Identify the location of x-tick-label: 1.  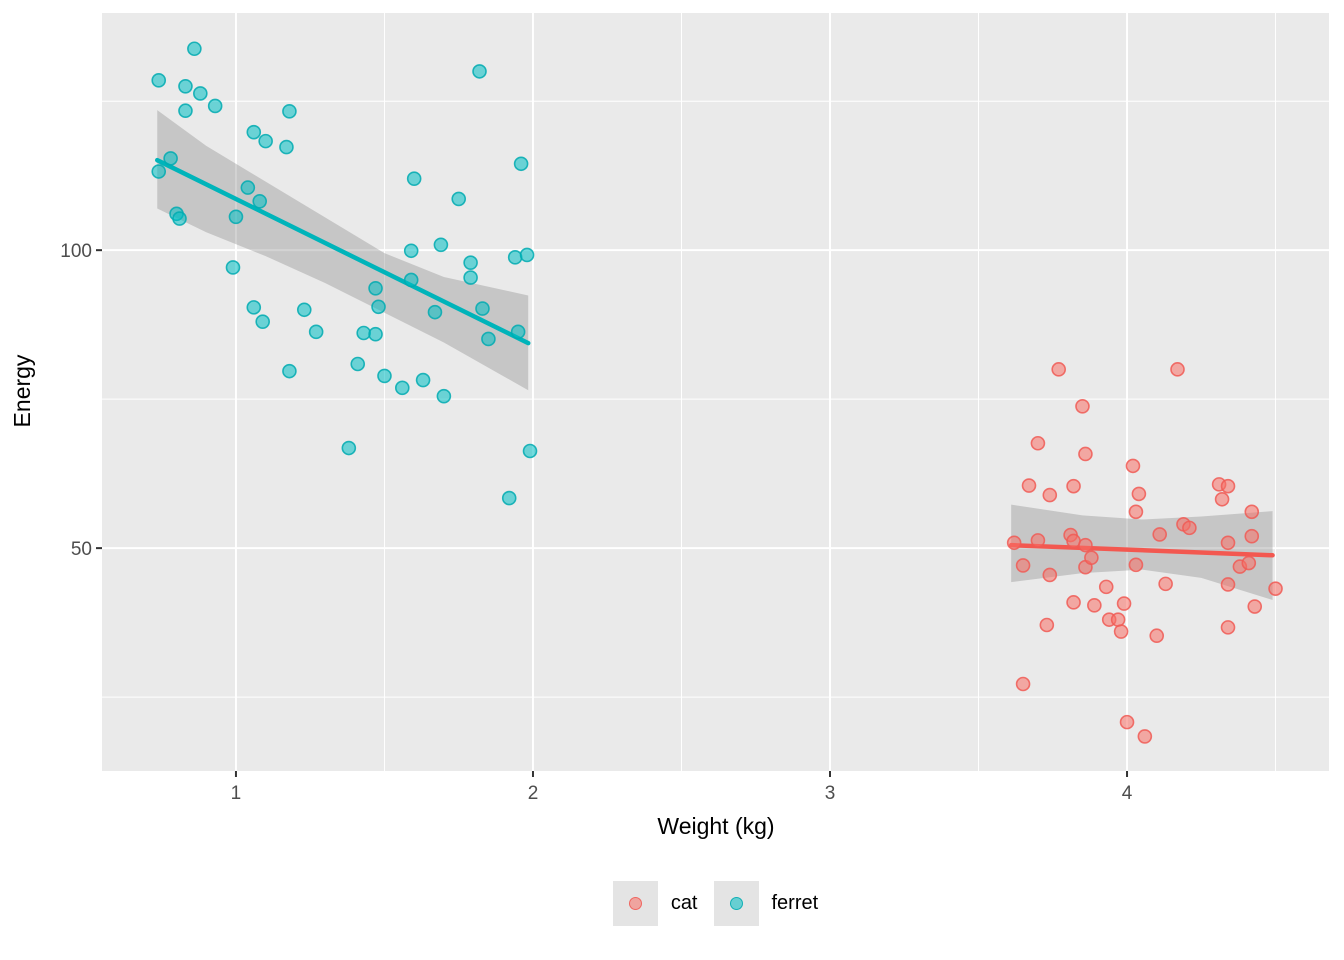
(236, 793).